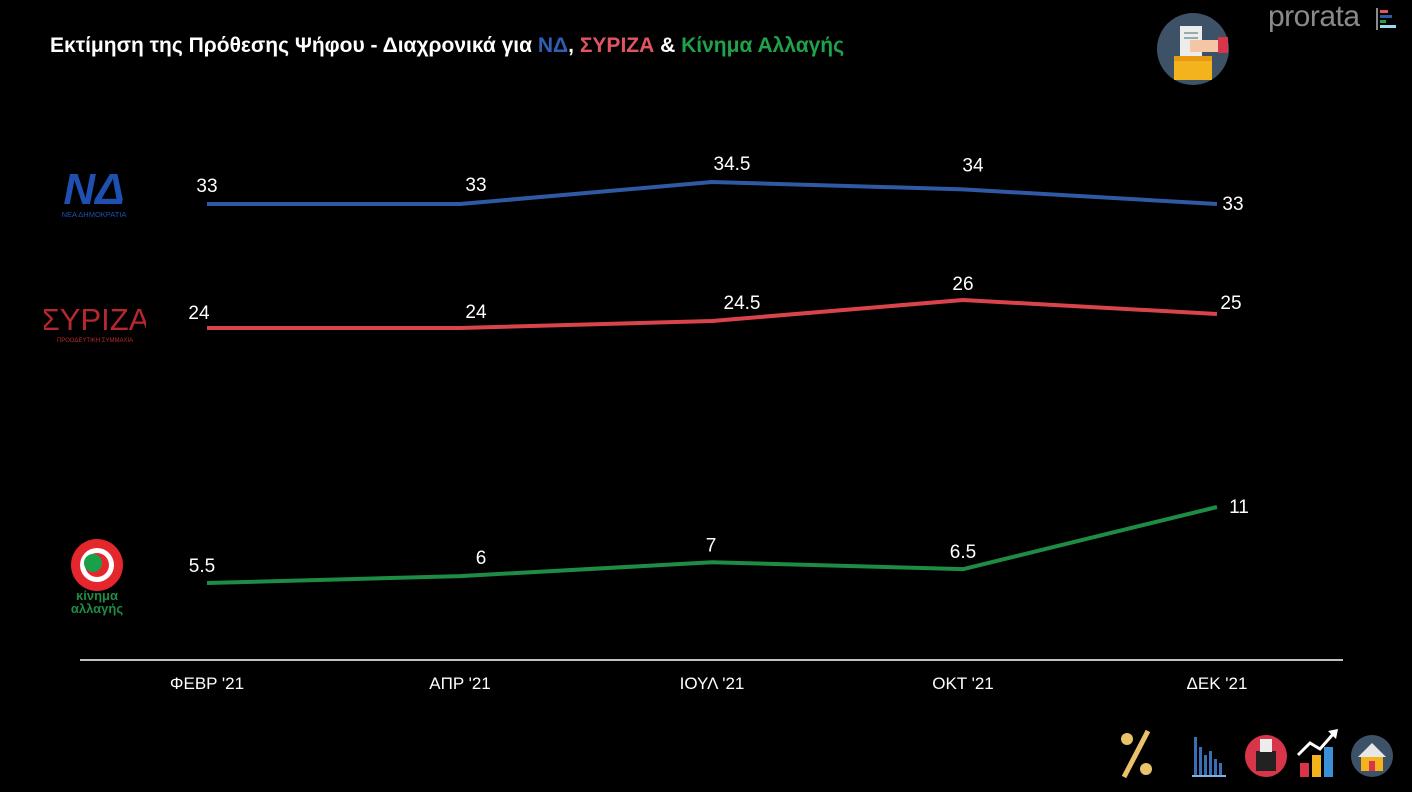 This screenshot has width=1412, height=792. What do you see at coordinates (94, 214) in the screenshot?
I see `nd-logo-subtitle: ΝΕΑ ΔΗΜΟΚΡΑΤΙΑ` at bounding box center [94, 214].